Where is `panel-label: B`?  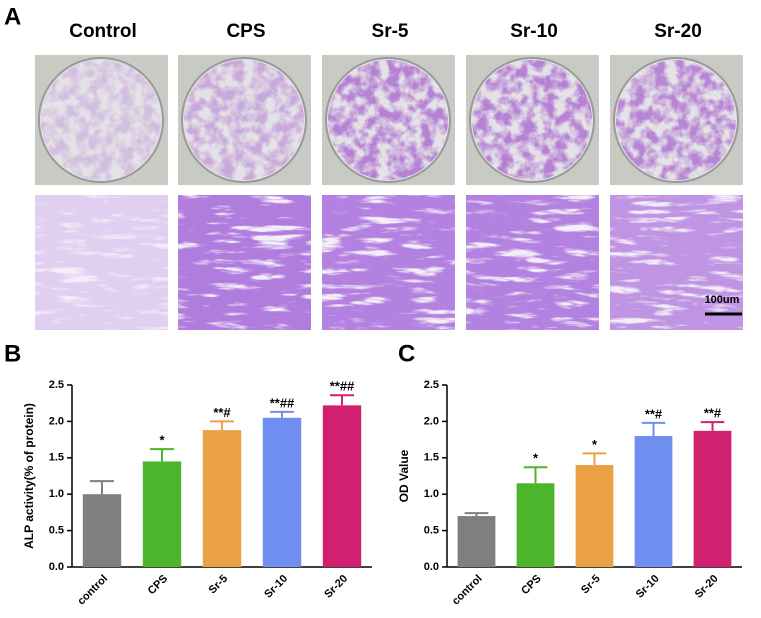
panel-label: B is located at coordinates (12, 353).